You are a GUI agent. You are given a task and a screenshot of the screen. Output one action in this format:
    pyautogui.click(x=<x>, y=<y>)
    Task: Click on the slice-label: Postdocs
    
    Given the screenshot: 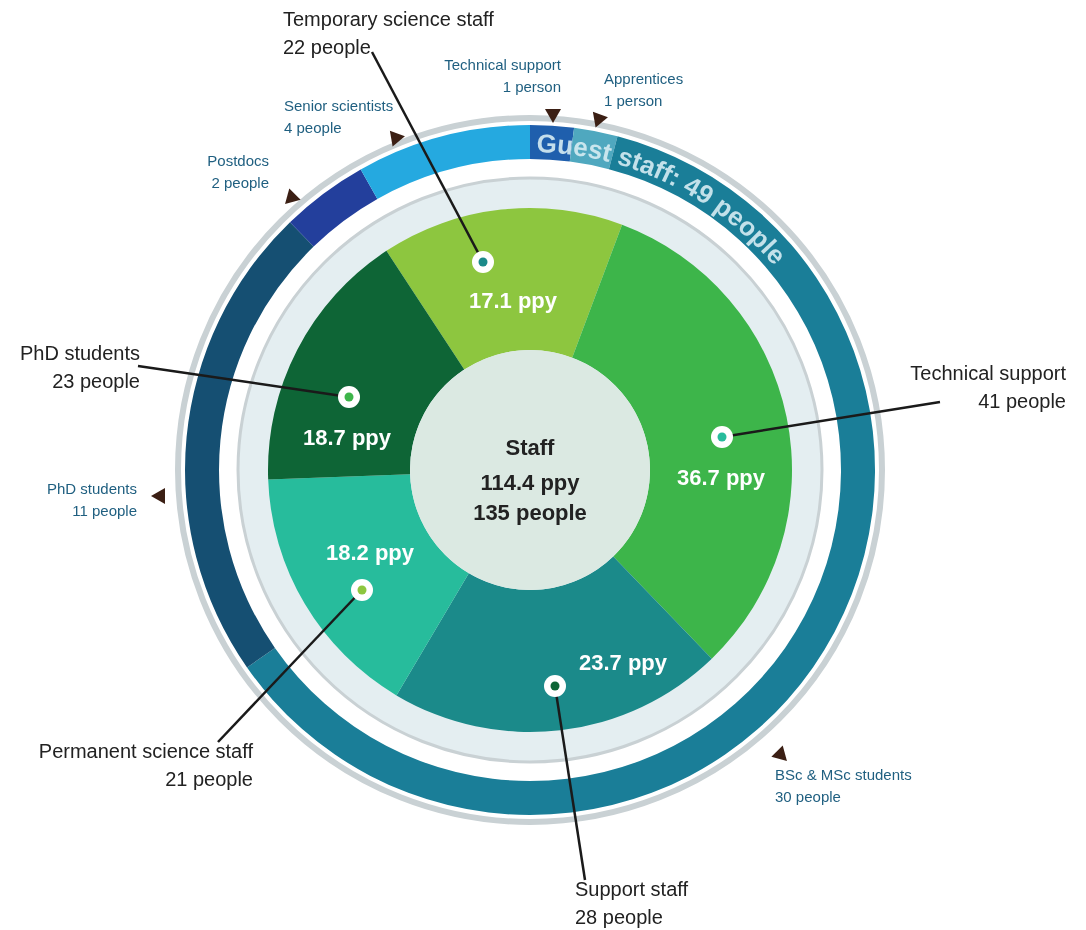 What is the action you would take?
    pyautogui.click(x=238, y=160)
    